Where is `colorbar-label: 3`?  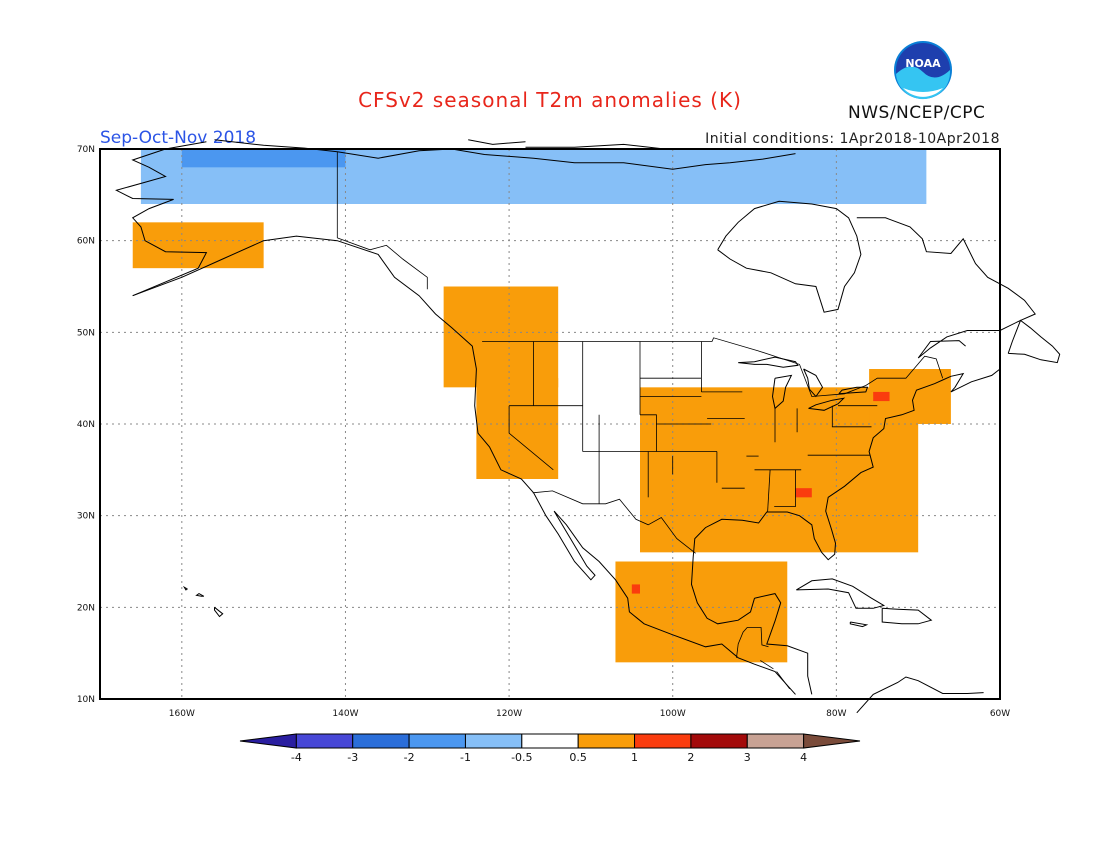 colorbar-label: 3 is located at coordinates (747, 757).